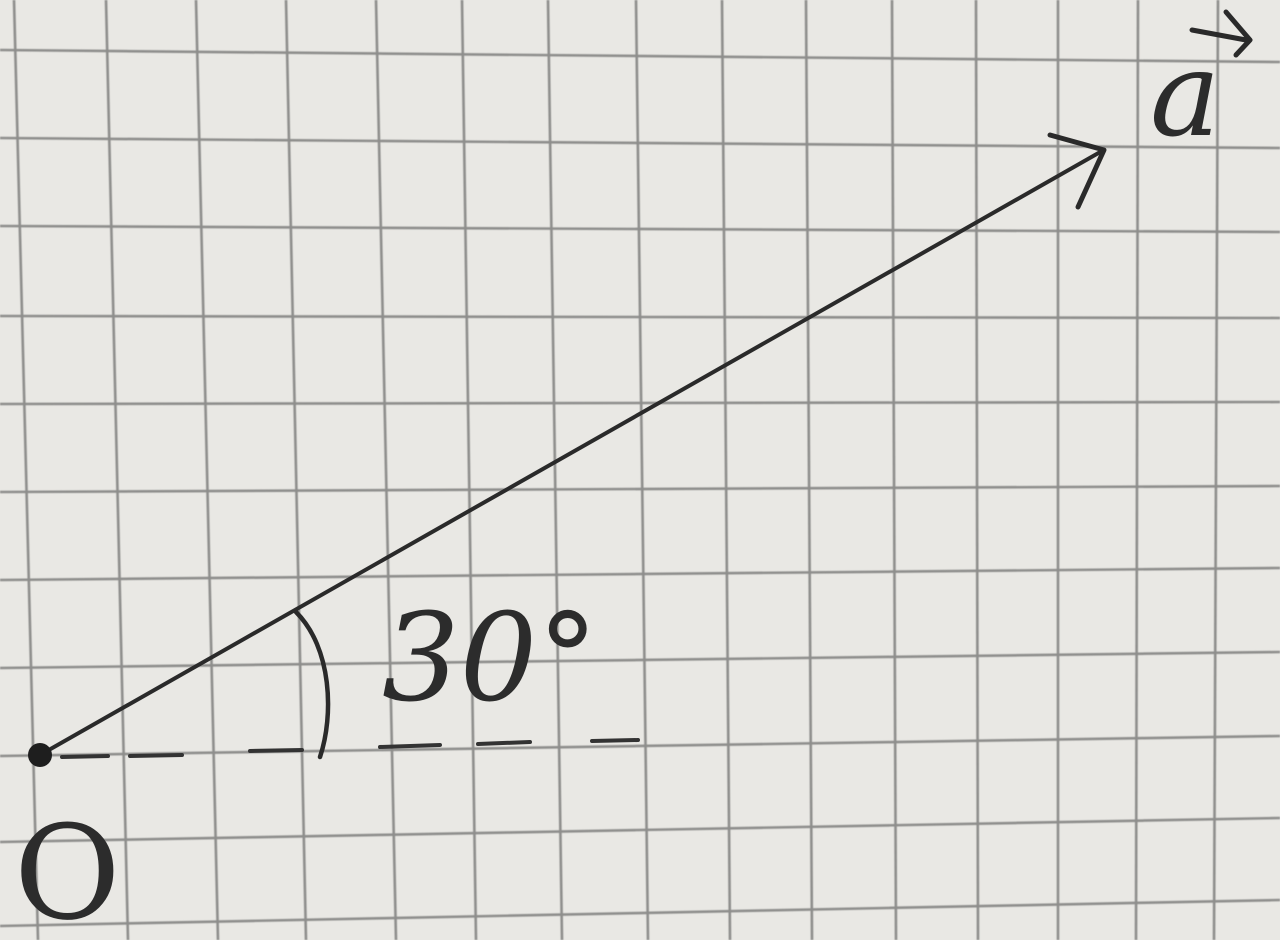  What do you see at coordinates (40, 755) in the screenshot?
I see `origin-point` at bounding box center [40, 755].